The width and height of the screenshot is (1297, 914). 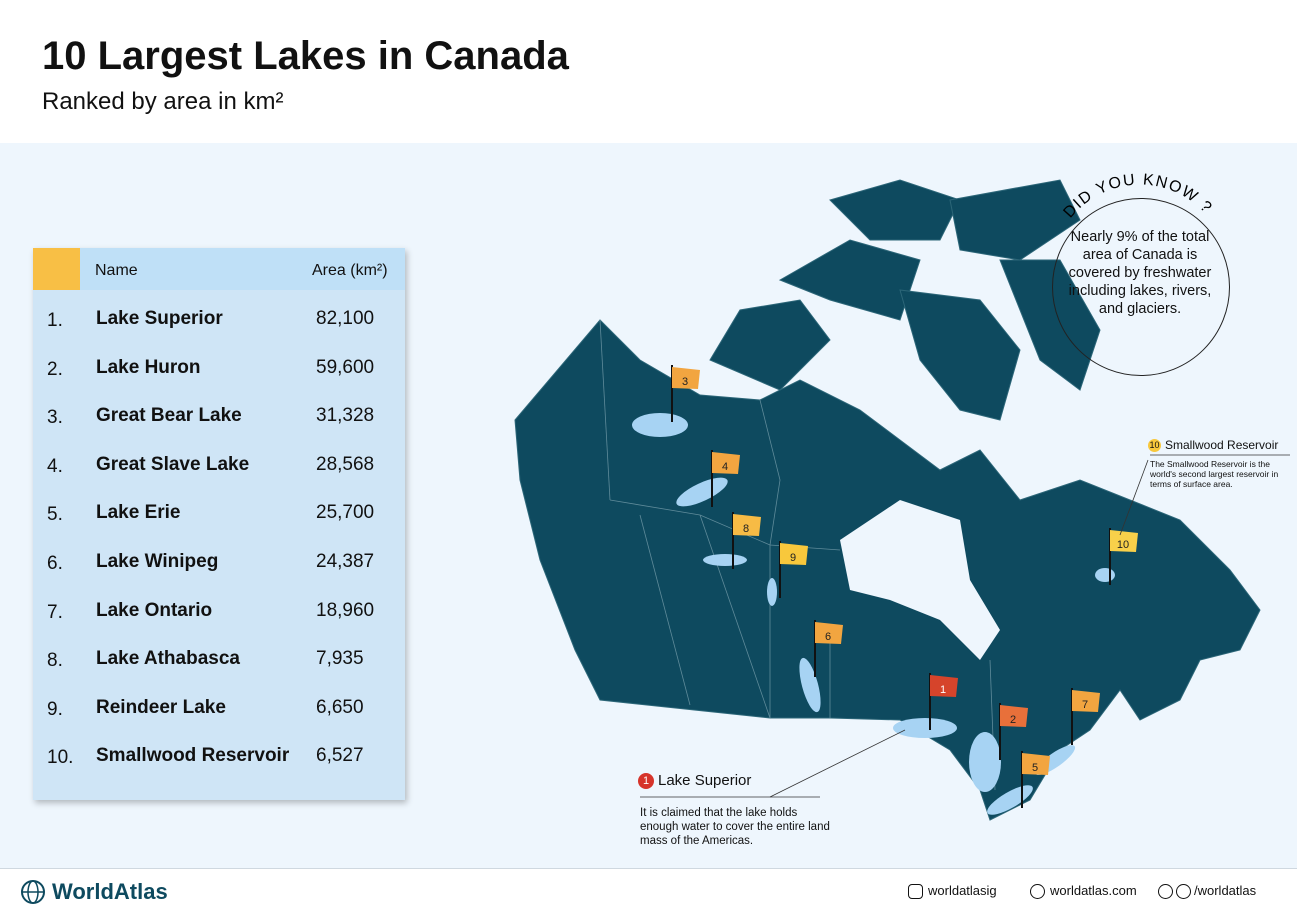 I want to click on social-handle: /worldatlas, so click(x=1225, y=890).